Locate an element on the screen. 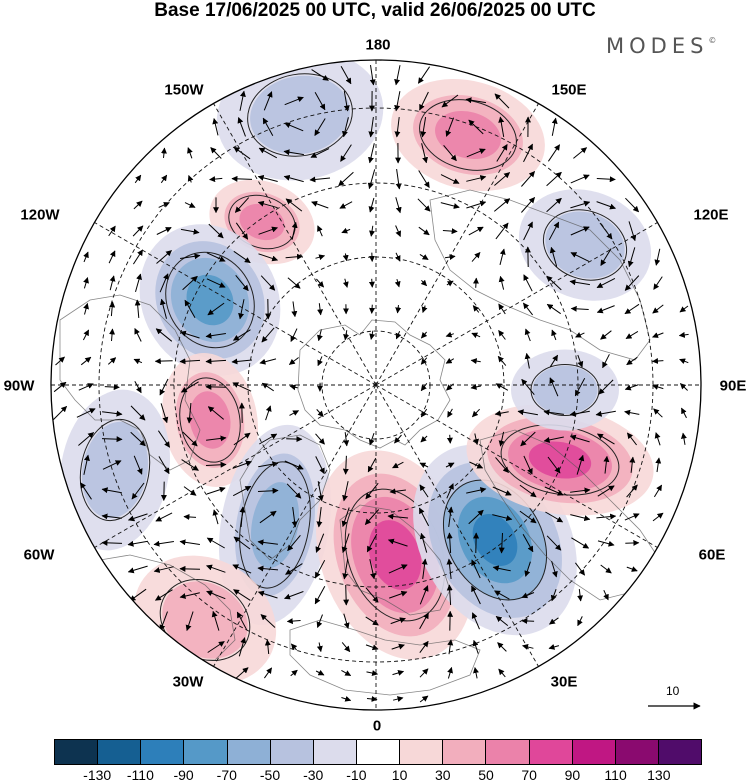 The height and width of the screenshot is (783, 750). anomaly-neg-70w is located at coordinates (115, 470).